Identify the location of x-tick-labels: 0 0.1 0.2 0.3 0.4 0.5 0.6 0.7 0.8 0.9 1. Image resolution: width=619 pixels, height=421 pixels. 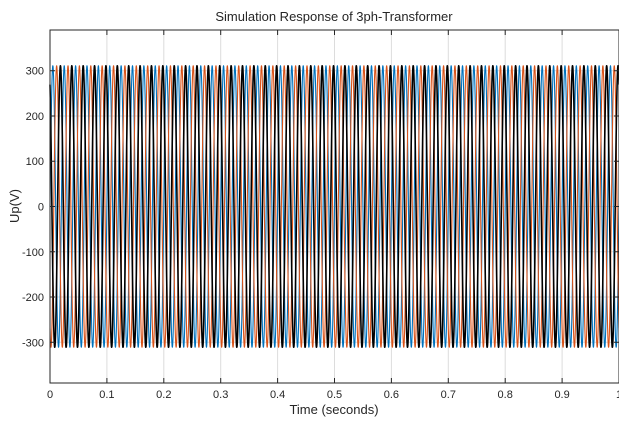
(333, 395).